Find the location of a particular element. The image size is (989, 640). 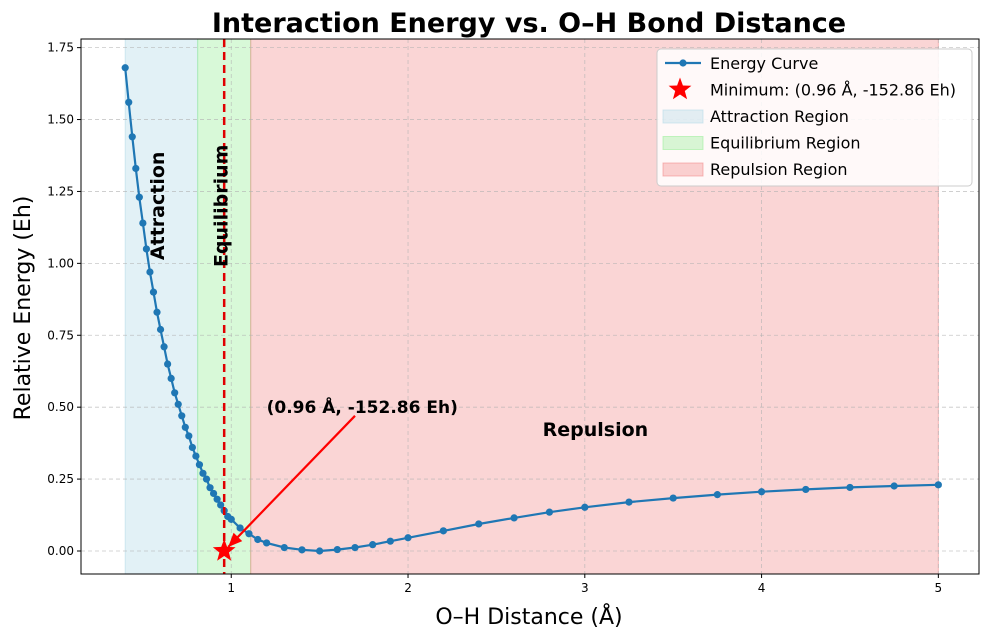

annotation-arrow is located at coordinates (291, 481).